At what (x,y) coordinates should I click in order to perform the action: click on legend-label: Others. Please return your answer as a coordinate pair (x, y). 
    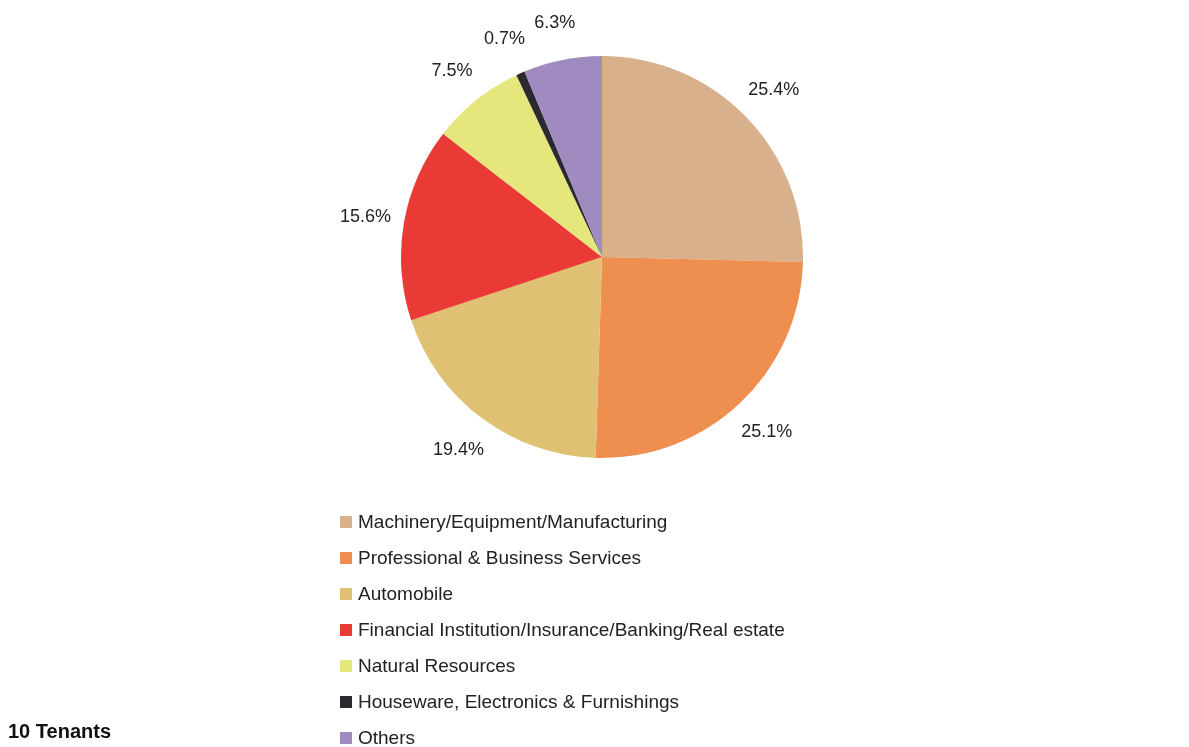
    Looking at the image, I should click on (387, 737).